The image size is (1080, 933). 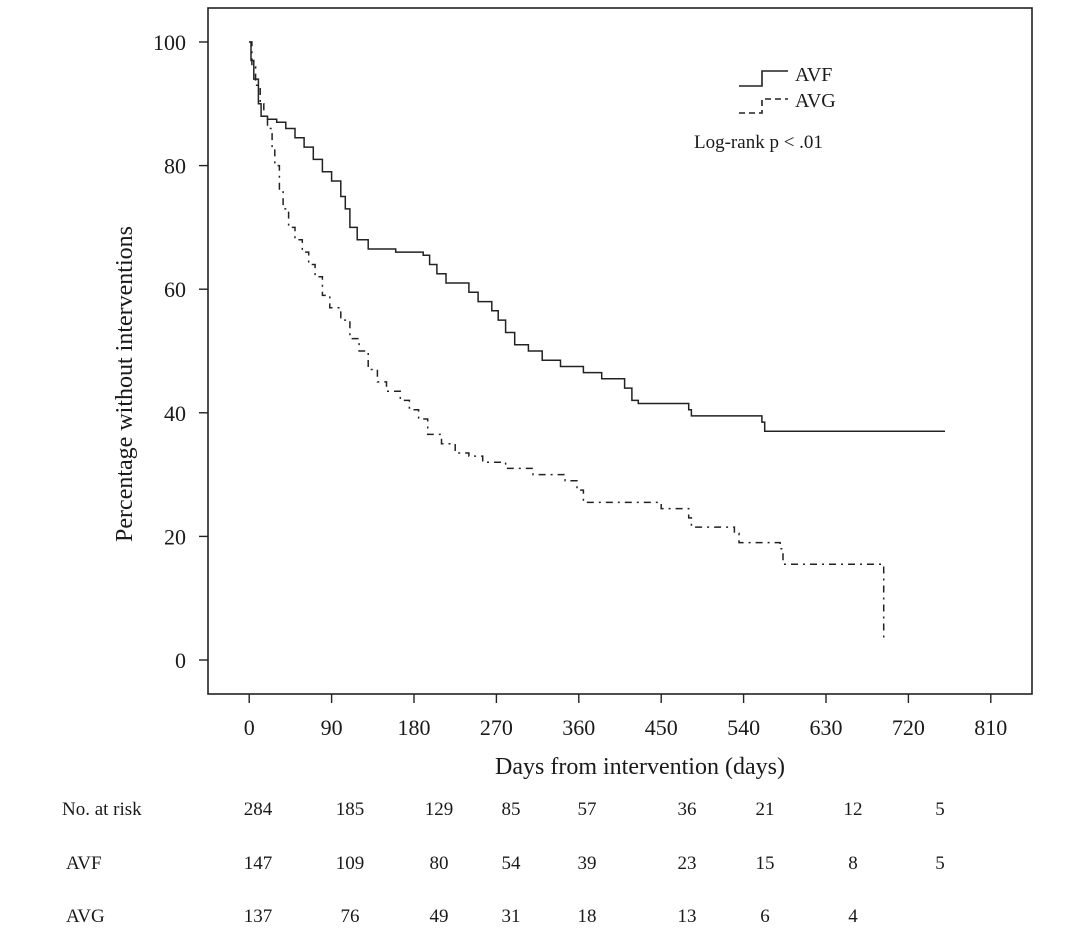 I want to click on risk-value: 109, so click(x=350, y=863).